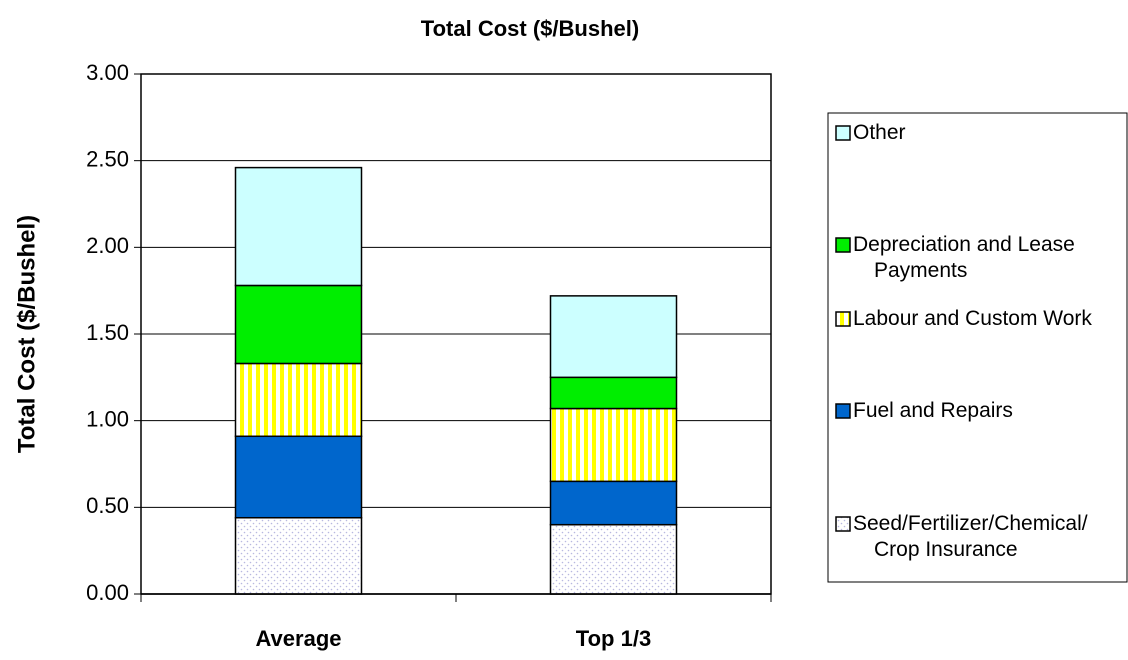 The image size is (1128, 660). I want to click on y-tick-label: 1.50, so click(107, 332).